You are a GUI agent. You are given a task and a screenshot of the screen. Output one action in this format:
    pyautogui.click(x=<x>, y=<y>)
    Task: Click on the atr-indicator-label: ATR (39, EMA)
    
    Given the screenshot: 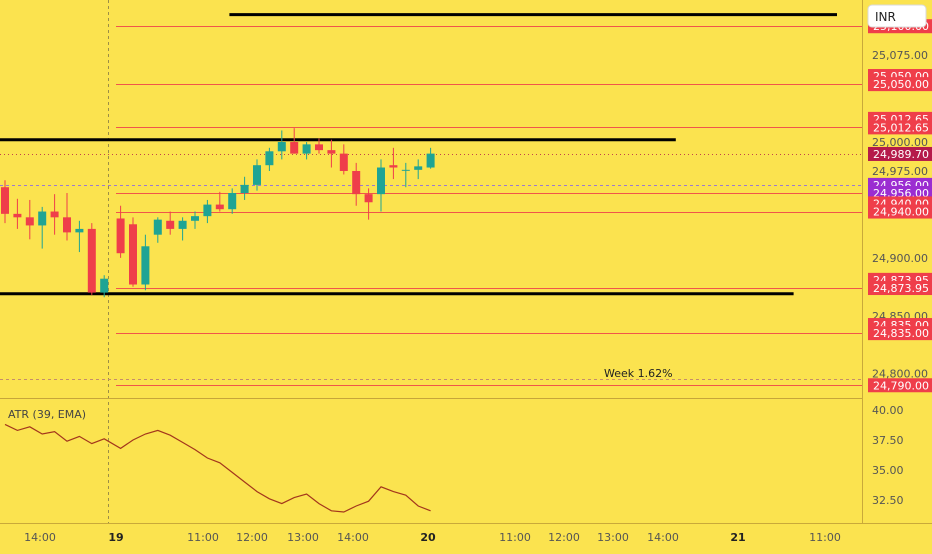 What is the action you would take?
    pyautogui.click(x=47, y=414)
    